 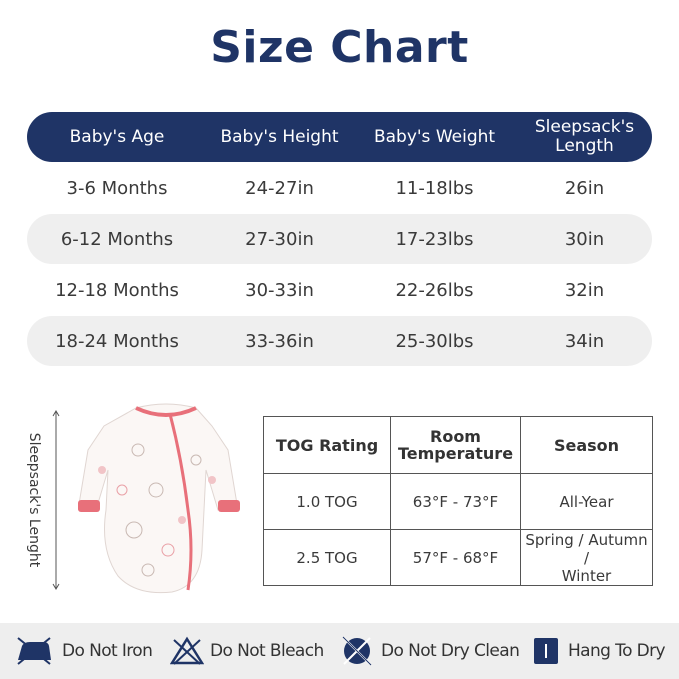 I want to click on care-item-hang-dry: Hang To Dry, so click(x=600, y=651).